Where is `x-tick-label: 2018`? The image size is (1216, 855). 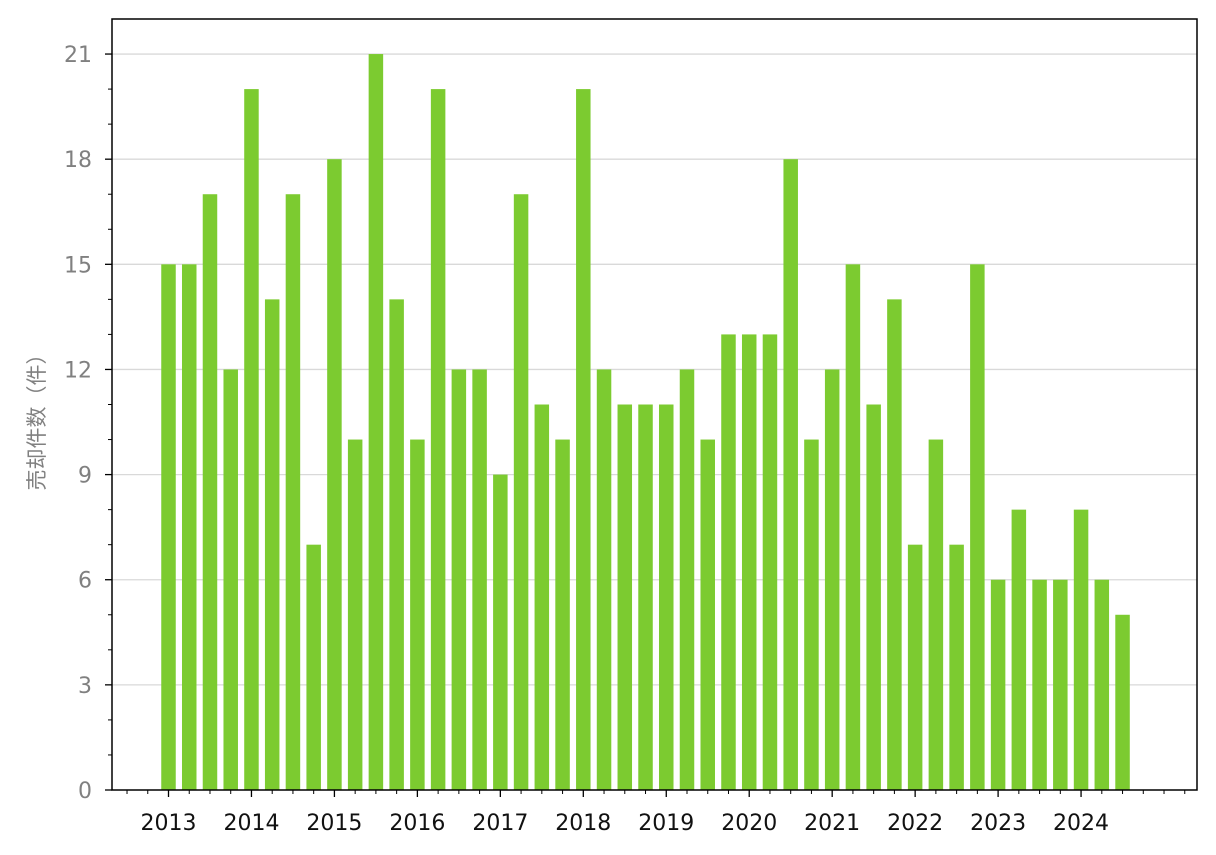 x-tick-label: 2018 is located at coordinates (583, 823).